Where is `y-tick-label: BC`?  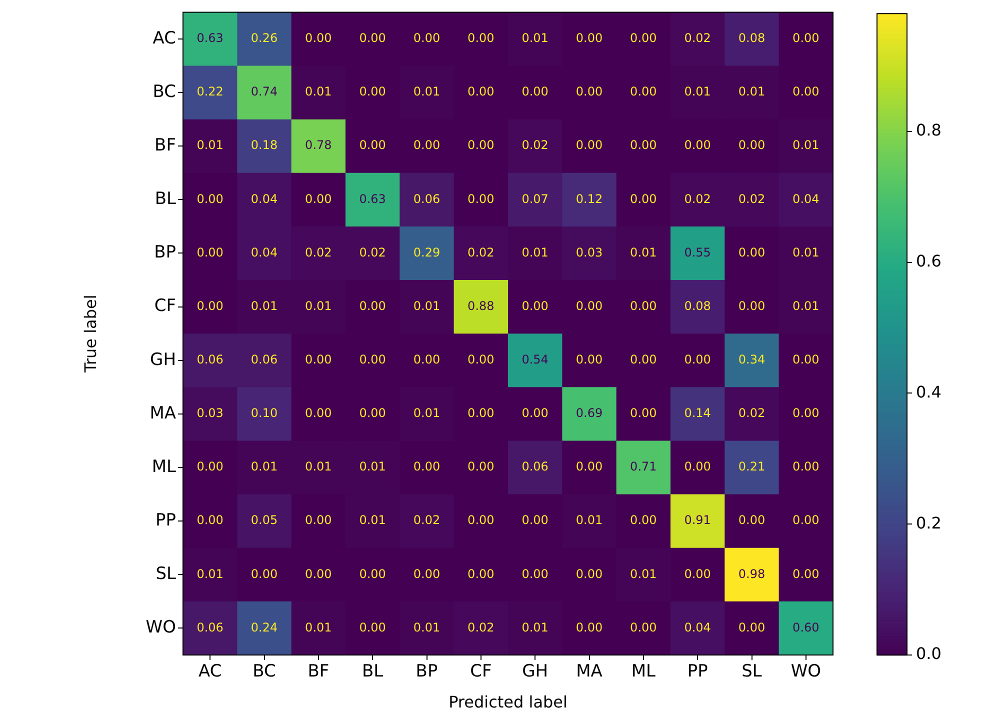
y-tick-label: BC is located at coordinates (164, 92).